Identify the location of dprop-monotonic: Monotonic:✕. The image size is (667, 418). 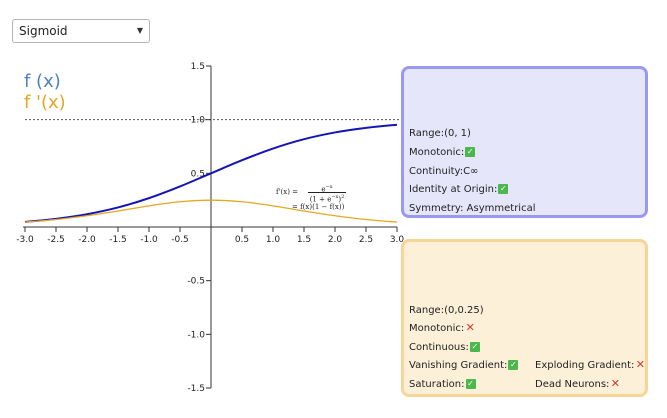
(442, 327).